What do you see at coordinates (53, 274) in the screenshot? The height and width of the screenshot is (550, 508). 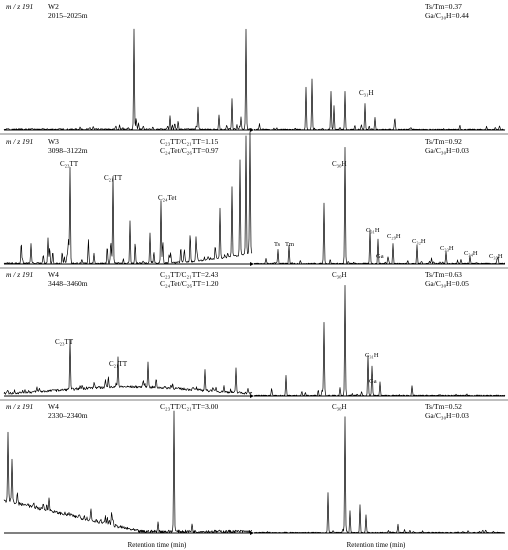 I see `well-label-3: W4` at bounding box center [53, 274].